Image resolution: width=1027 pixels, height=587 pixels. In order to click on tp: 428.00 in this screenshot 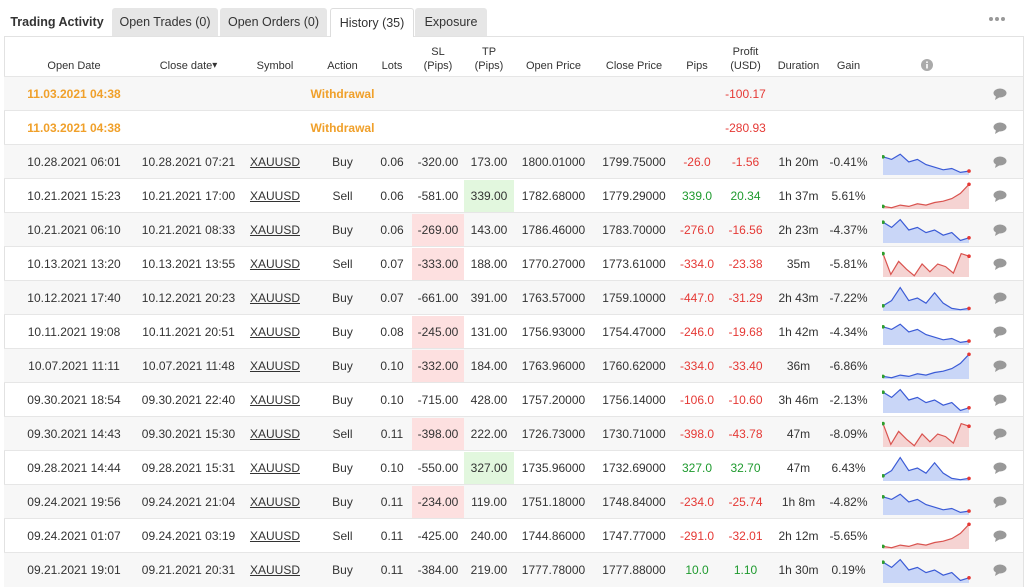, I will do `click(489, 400)`.